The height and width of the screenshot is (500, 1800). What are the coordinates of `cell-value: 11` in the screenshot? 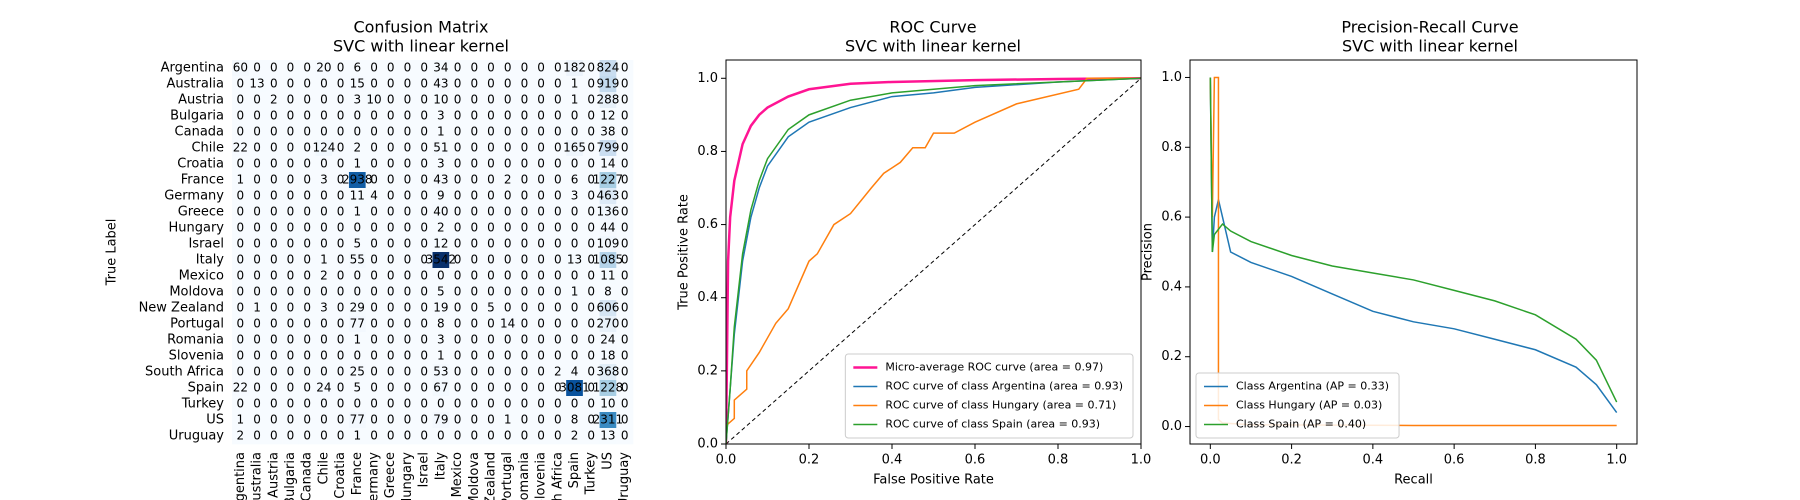 It's located at (607, 276).